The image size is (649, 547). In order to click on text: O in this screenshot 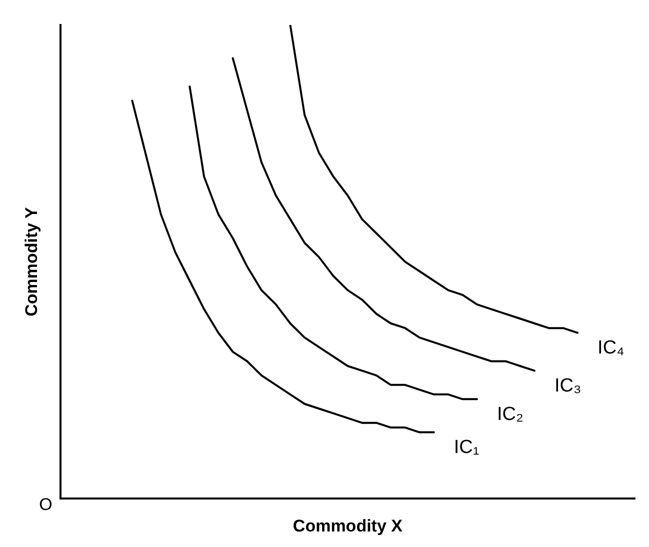, I will do `click(45, 504)`.